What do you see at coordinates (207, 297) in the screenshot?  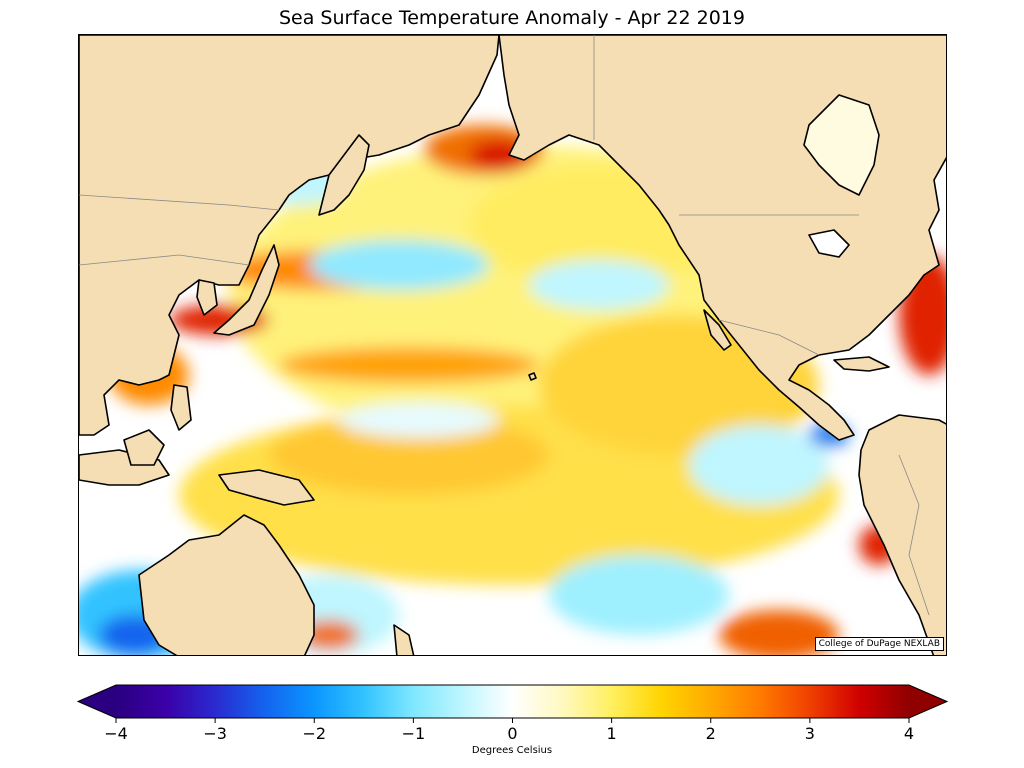 I see `korea-peninsula` at bounding box center [207, 297].